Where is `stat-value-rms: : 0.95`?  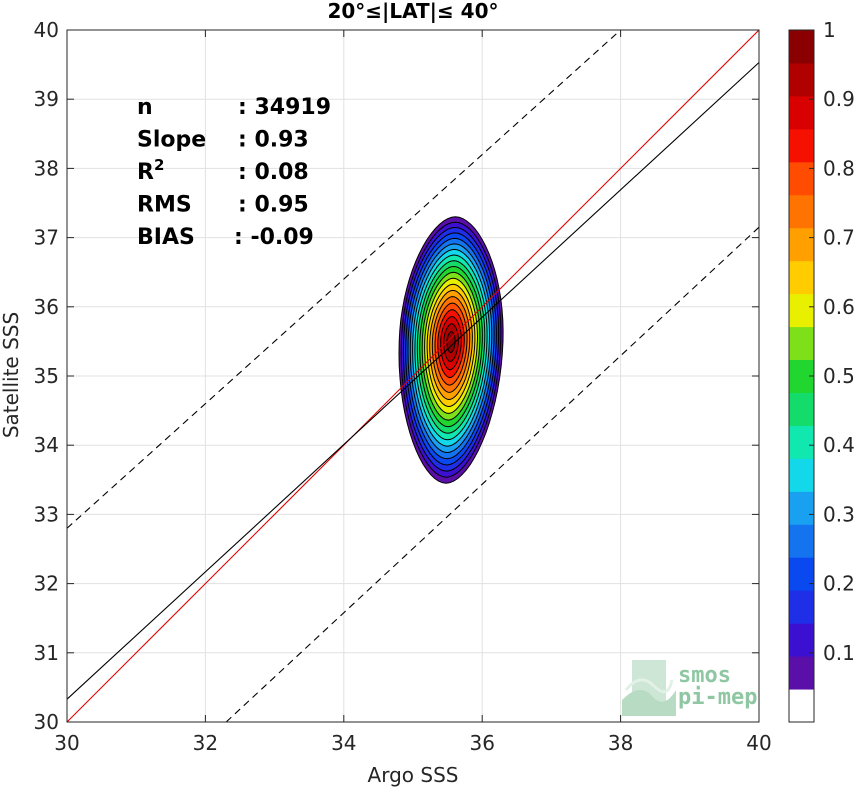
stat-value-rms: : 0.95 is located at coordinates (273, 205).